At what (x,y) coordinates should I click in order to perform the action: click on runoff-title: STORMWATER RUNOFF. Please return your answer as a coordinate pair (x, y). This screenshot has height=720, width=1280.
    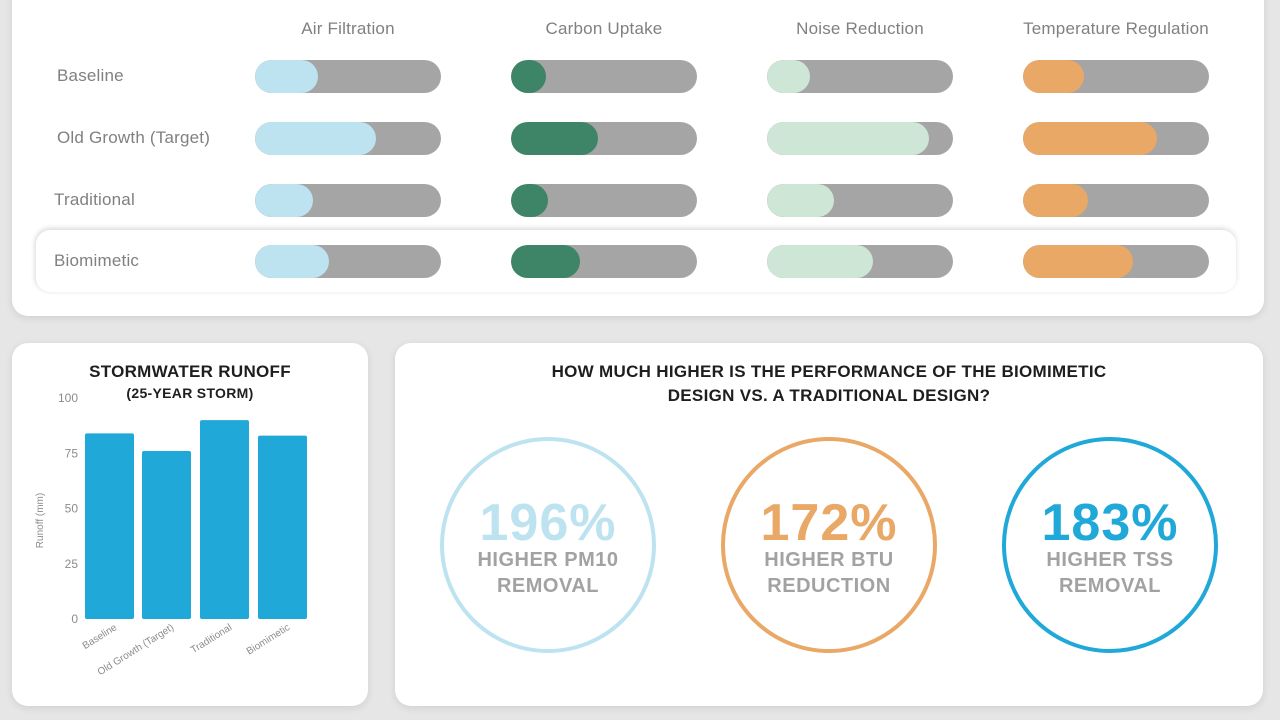
    Looking at the image, I should click on (190, 371).